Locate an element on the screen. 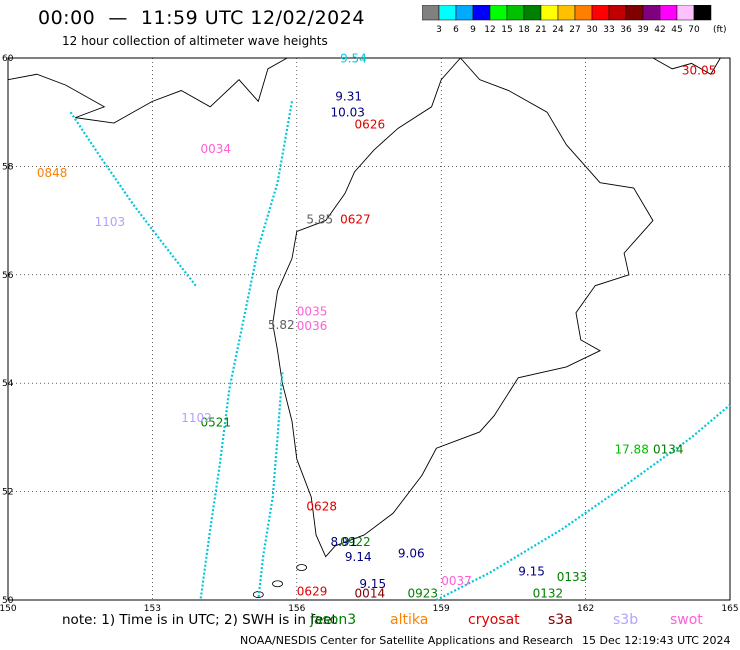 The width and height of the screenshot is (740, 650). colorbar-unit: (ft) is located at coordinates (720, 30).